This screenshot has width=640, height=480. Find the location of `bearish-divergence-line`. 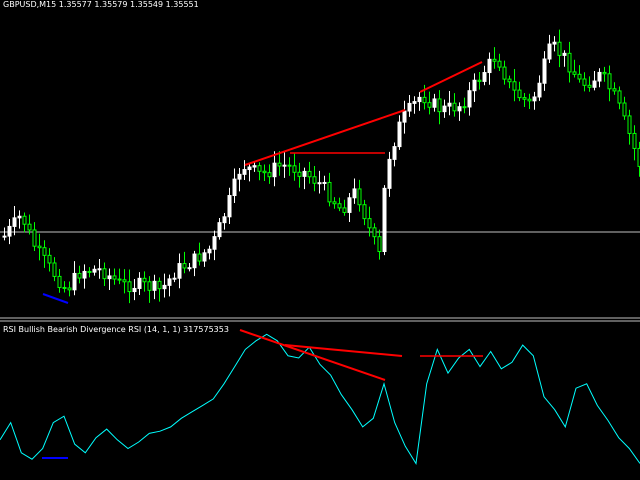

bearish-divergence-line is located at coordinates (325, 137).